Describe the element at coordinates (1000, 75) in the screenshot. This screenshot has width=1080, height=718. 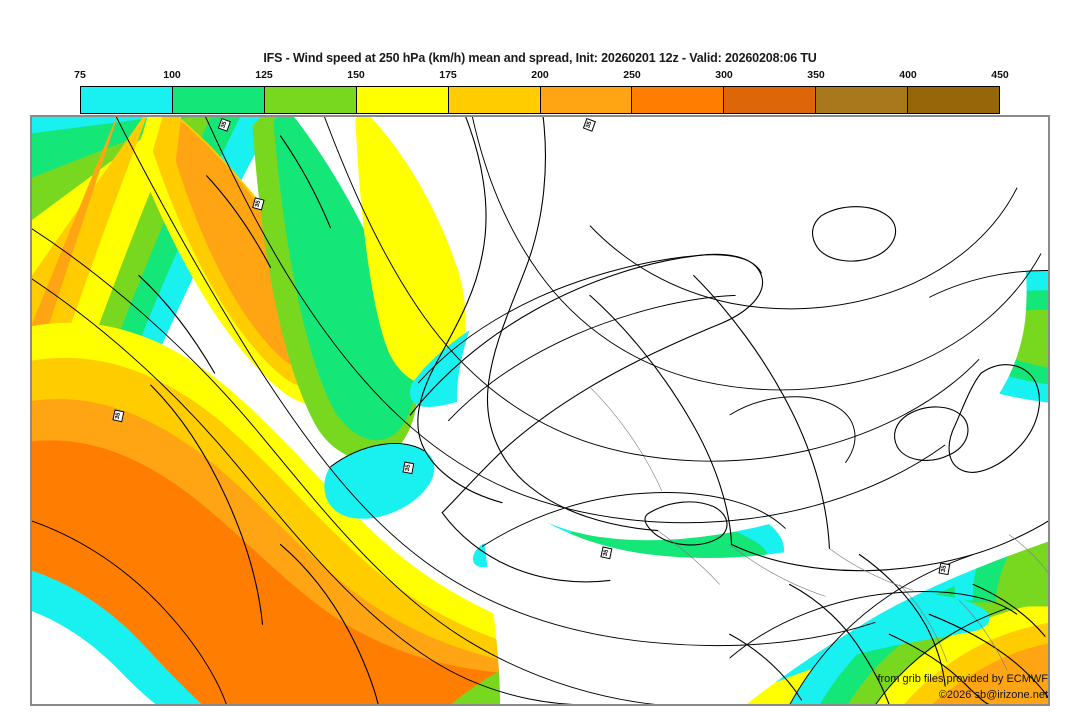
I see `colorbar-tick-450: 450` at that location.